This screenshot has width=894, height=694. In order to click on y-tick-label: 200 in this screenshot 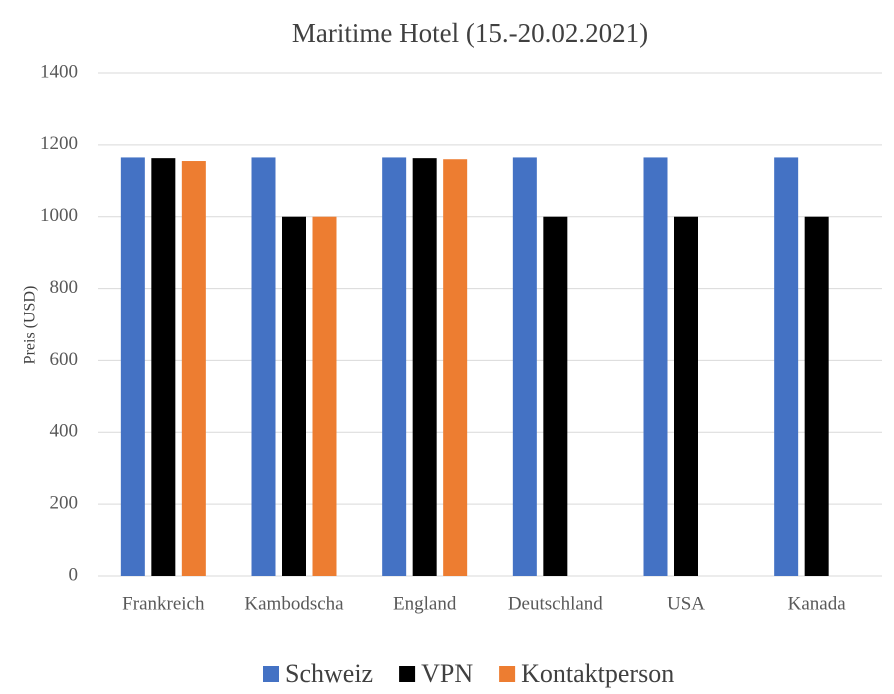, I will do `click(64, 503)`.